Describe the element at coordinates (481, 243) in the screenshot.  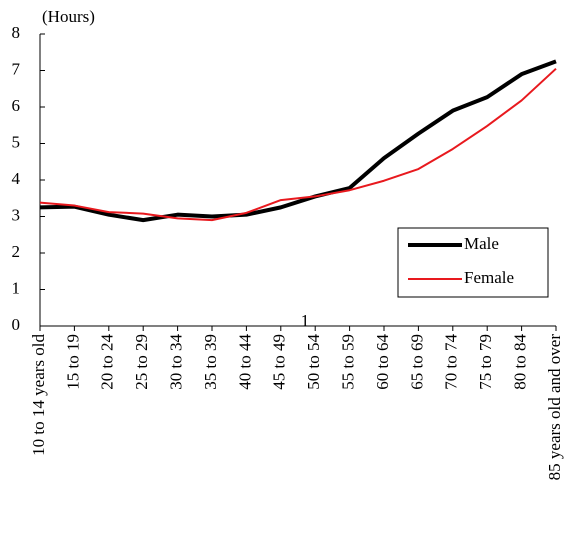
I see `legend-label: Male` at that location.